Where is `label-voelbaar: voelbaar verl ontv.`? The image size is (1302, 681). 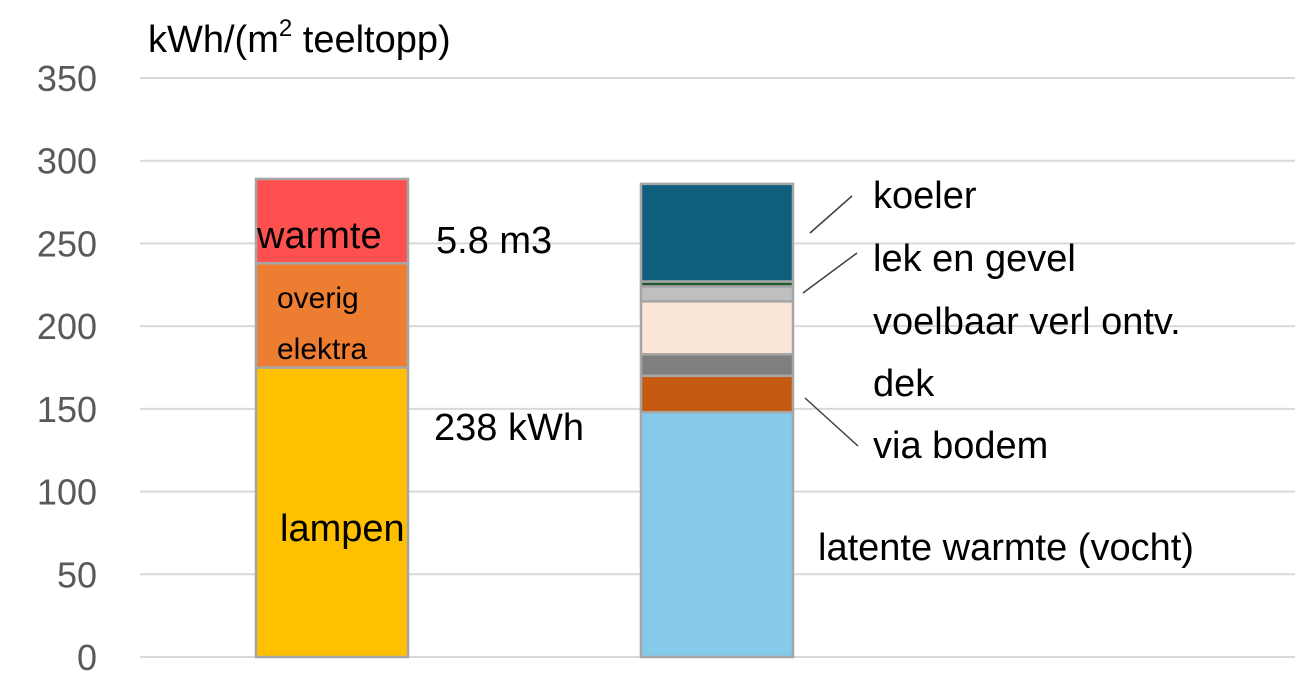 label-voelbaar: voelbaar verl ontv. is located at coordinates (1027, 322).